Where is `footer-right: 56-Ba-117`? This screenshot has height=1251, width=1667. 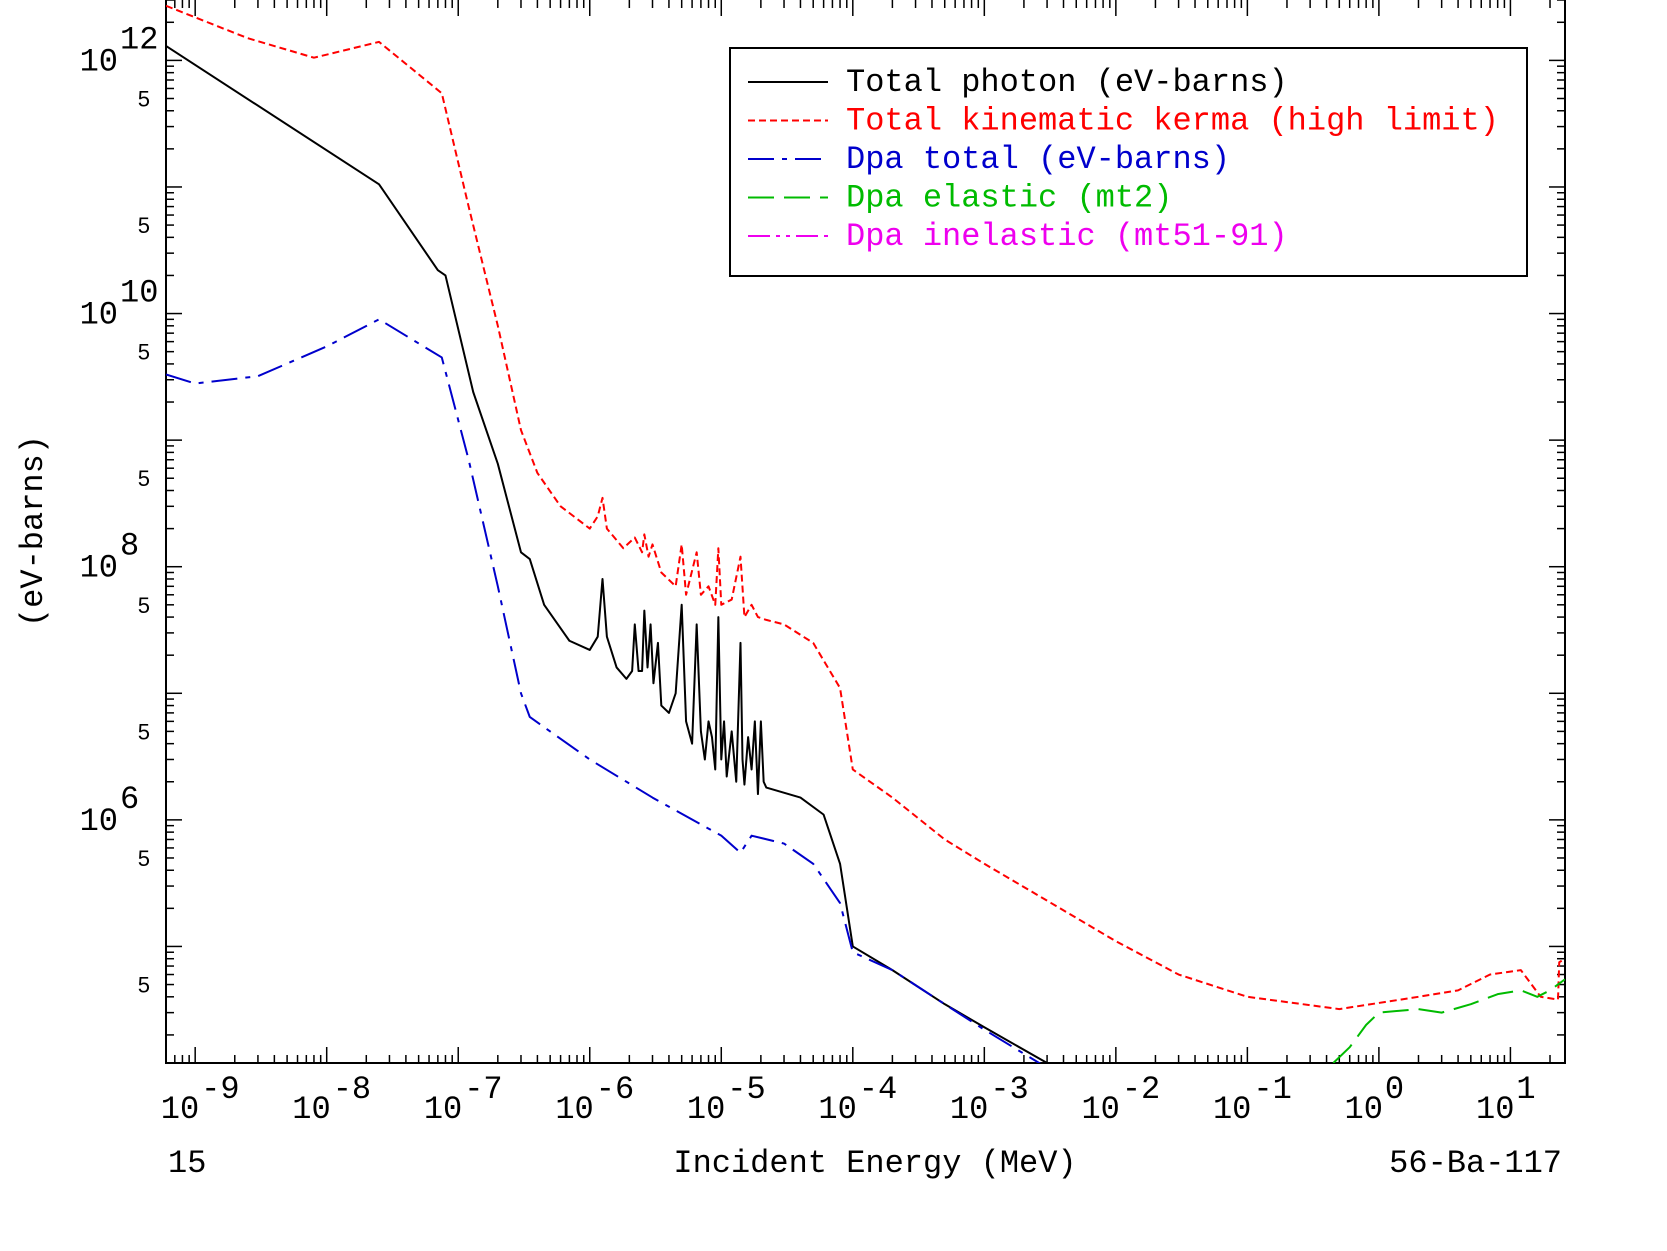 footer-right: 56-Ba-117 is located at coordinates (1475, 1163).